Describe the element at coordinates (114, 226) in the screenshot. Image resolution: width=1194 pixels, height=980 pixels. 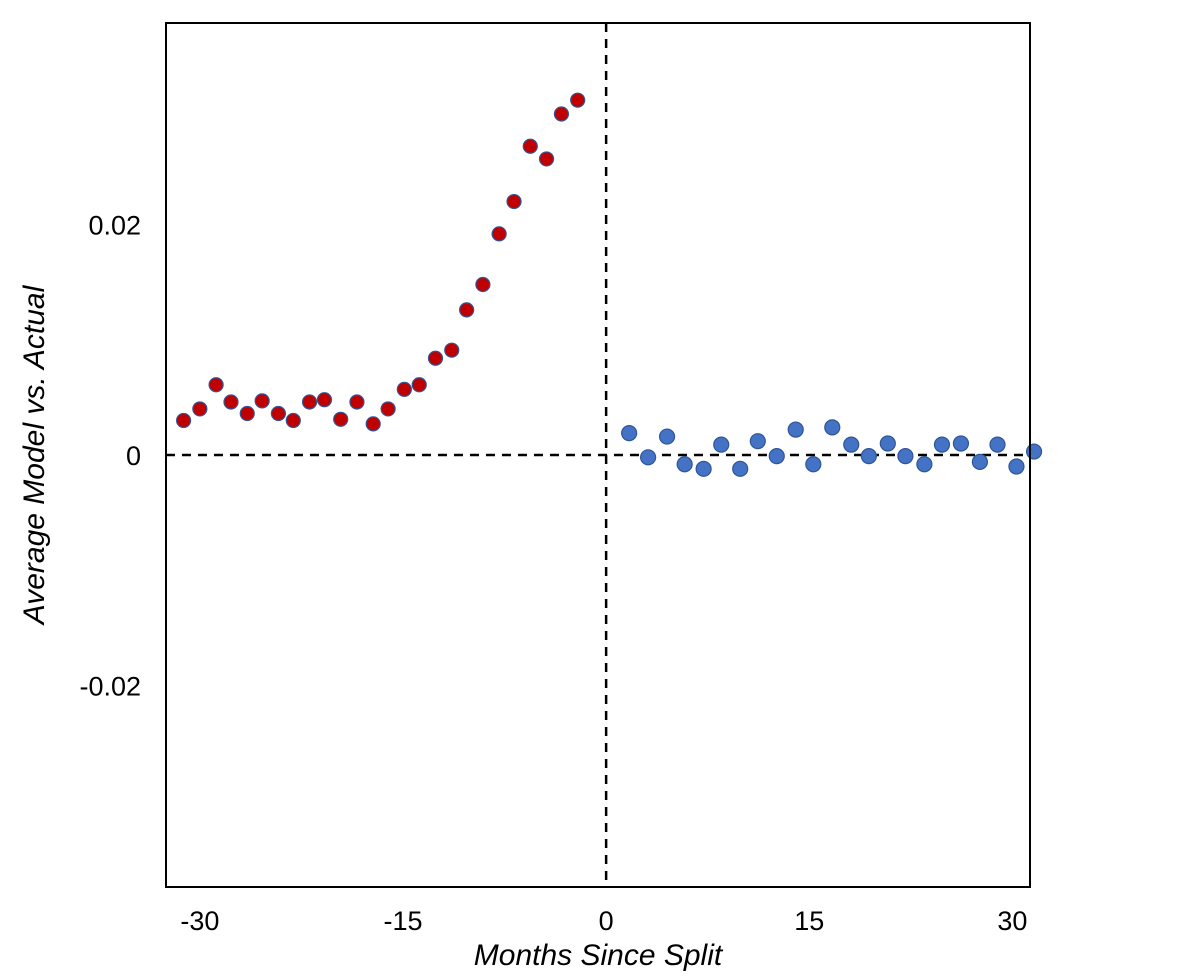
I see `y-tick-label: 0.02` at that location.